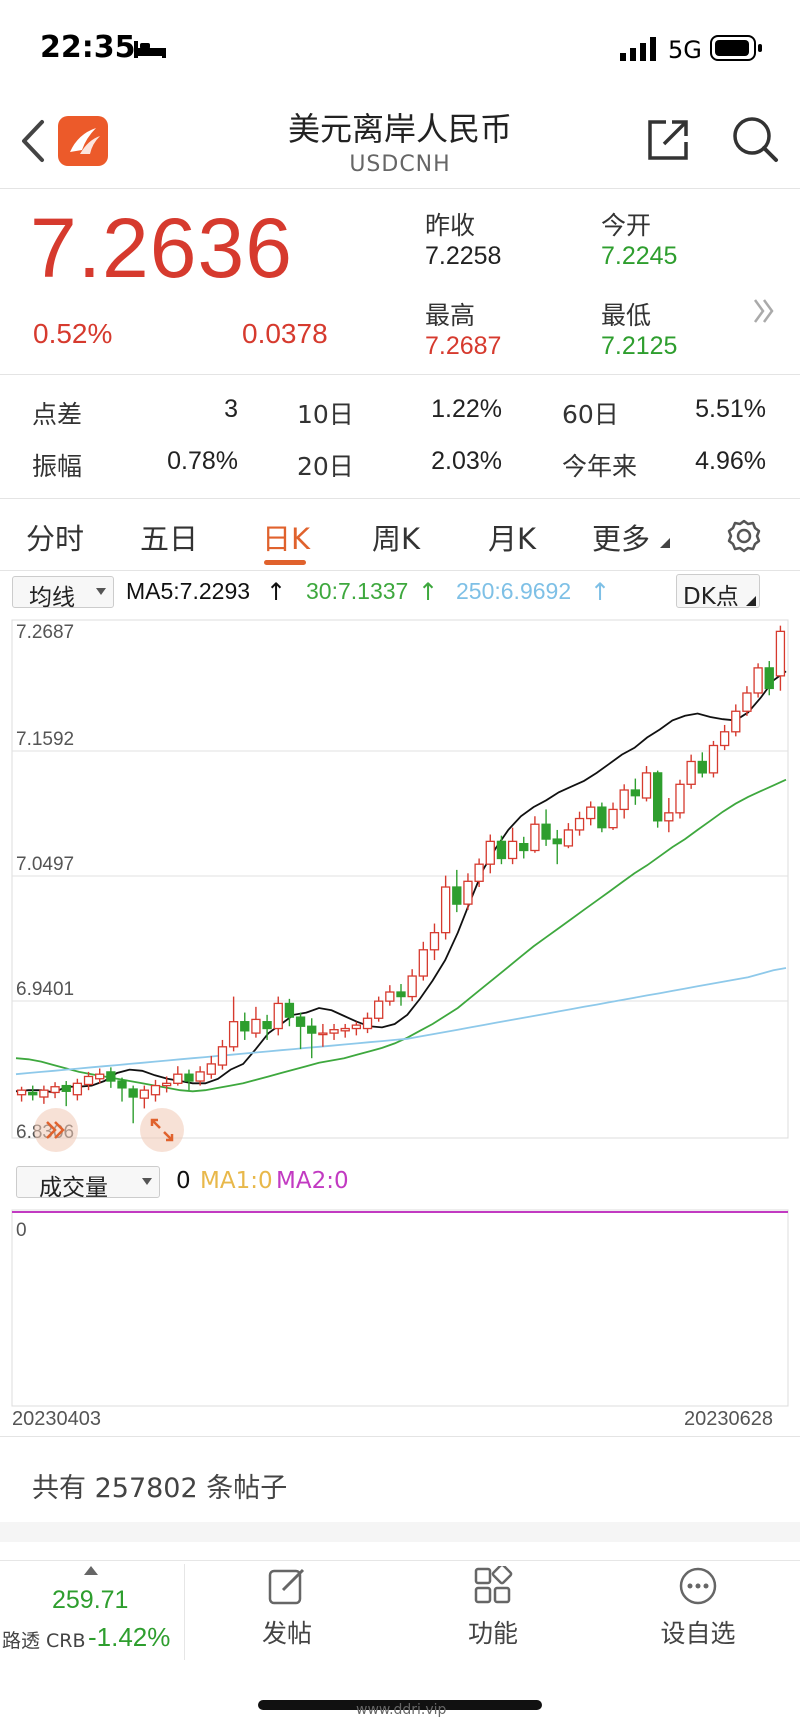  I want to click on stat-value-10d: 1.22%, so click(466, 409).